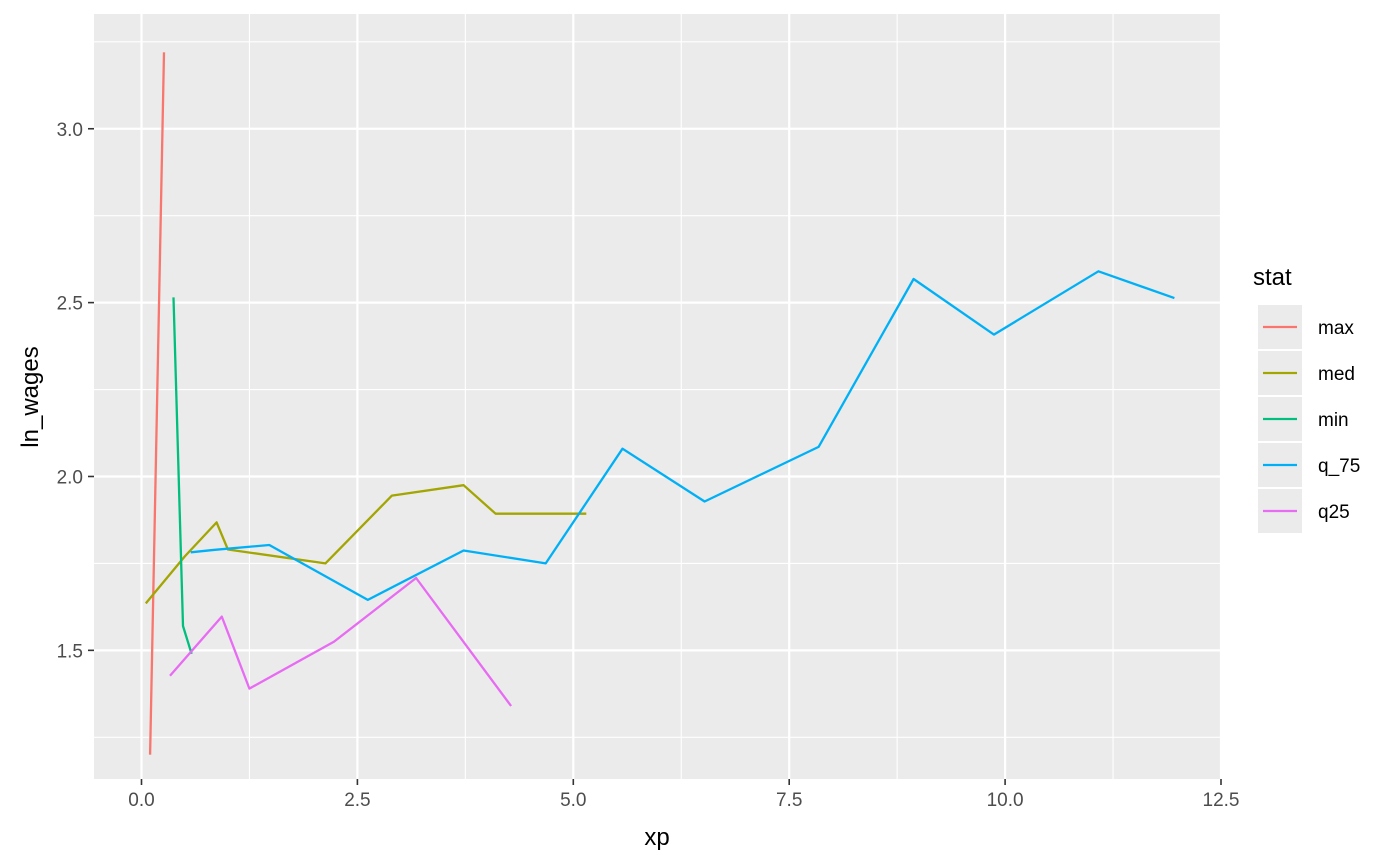  What do you see at coordinates (1309, 419) in the screenshot?
I see `legend-items: max med min q_75 q25` at bounding box center [1309, 419].